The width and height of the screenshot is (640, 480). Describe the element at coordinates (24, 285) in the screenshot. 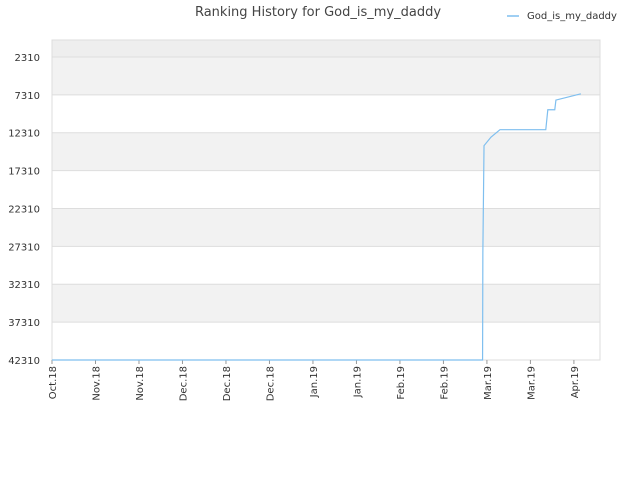

I see `y-tick-label: 32310` at that location.